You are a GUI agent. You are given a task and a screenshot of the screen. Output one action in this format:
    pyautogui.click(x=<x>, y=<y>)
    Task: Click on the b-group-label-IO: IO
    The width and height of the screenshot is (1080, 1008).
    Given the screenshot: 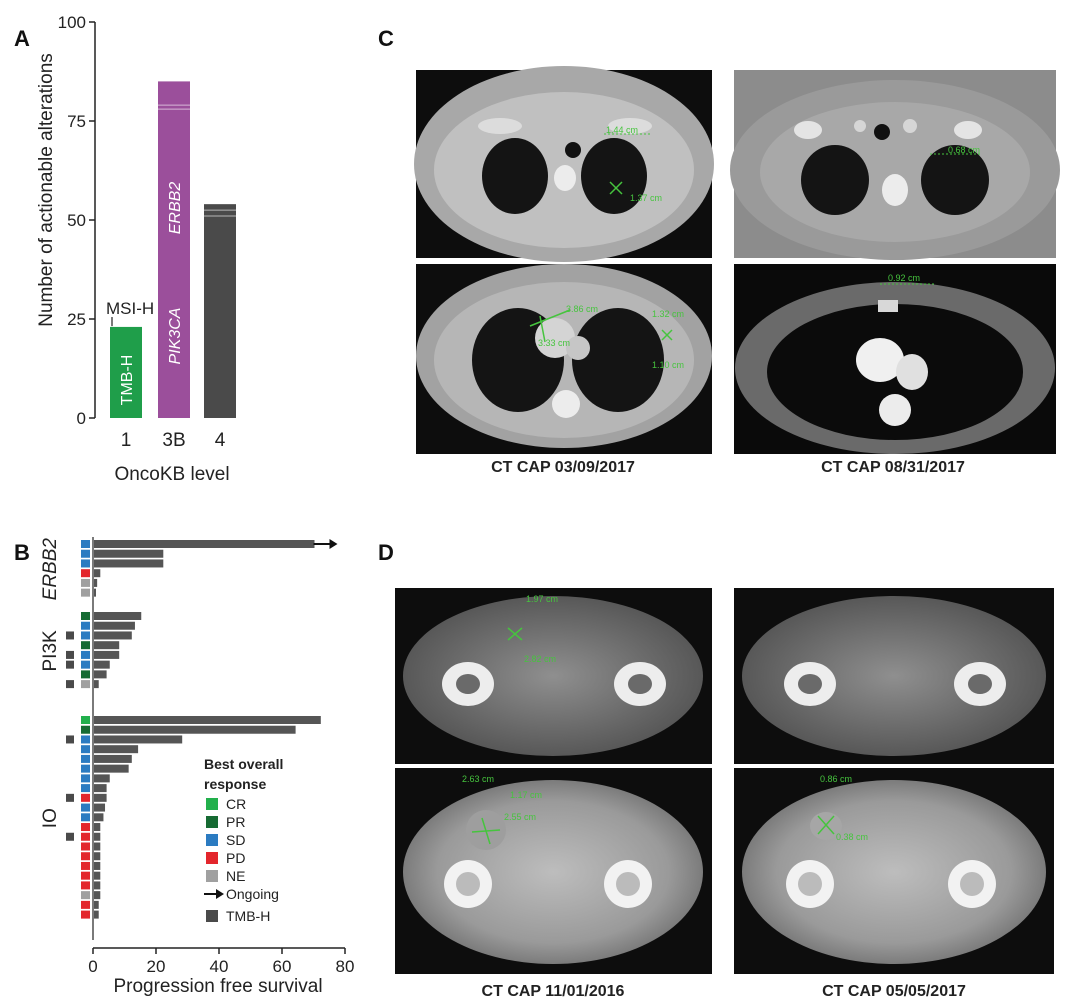 What is the action you would take?
    pyautogui.click(x=50, y=818)
    